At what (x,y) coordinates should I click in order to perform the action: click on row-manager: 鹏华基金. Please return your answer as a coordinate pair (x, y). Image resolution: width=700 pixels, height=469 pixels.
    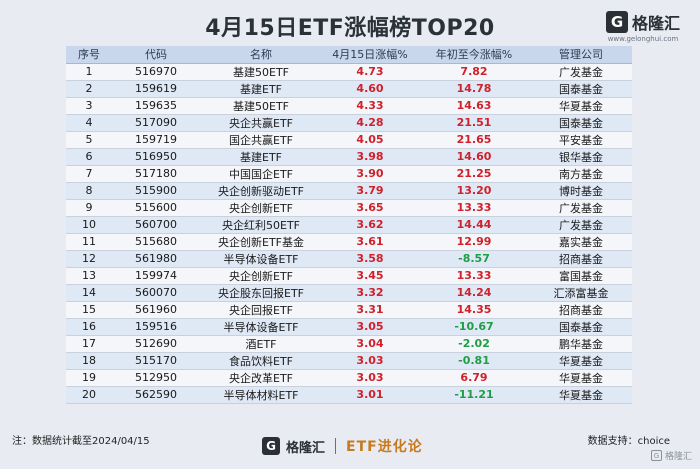
    Looking at the image, I should click on (581, 344).